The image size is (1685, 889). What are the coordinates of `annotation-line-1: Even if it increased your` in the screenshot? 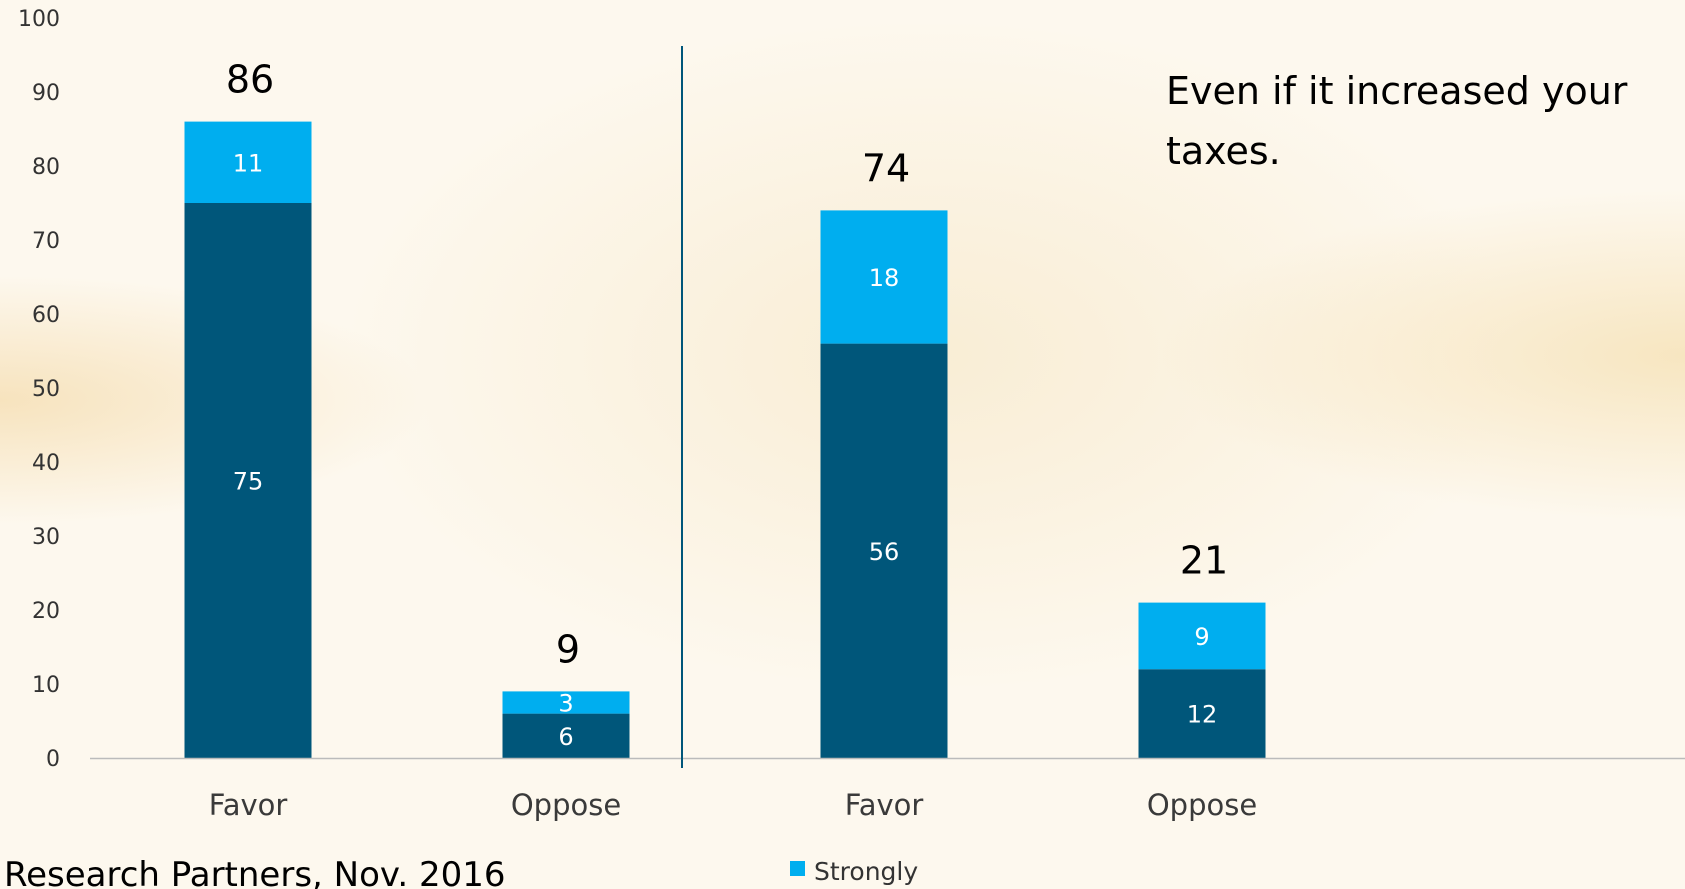 It's located at (1397, 91).